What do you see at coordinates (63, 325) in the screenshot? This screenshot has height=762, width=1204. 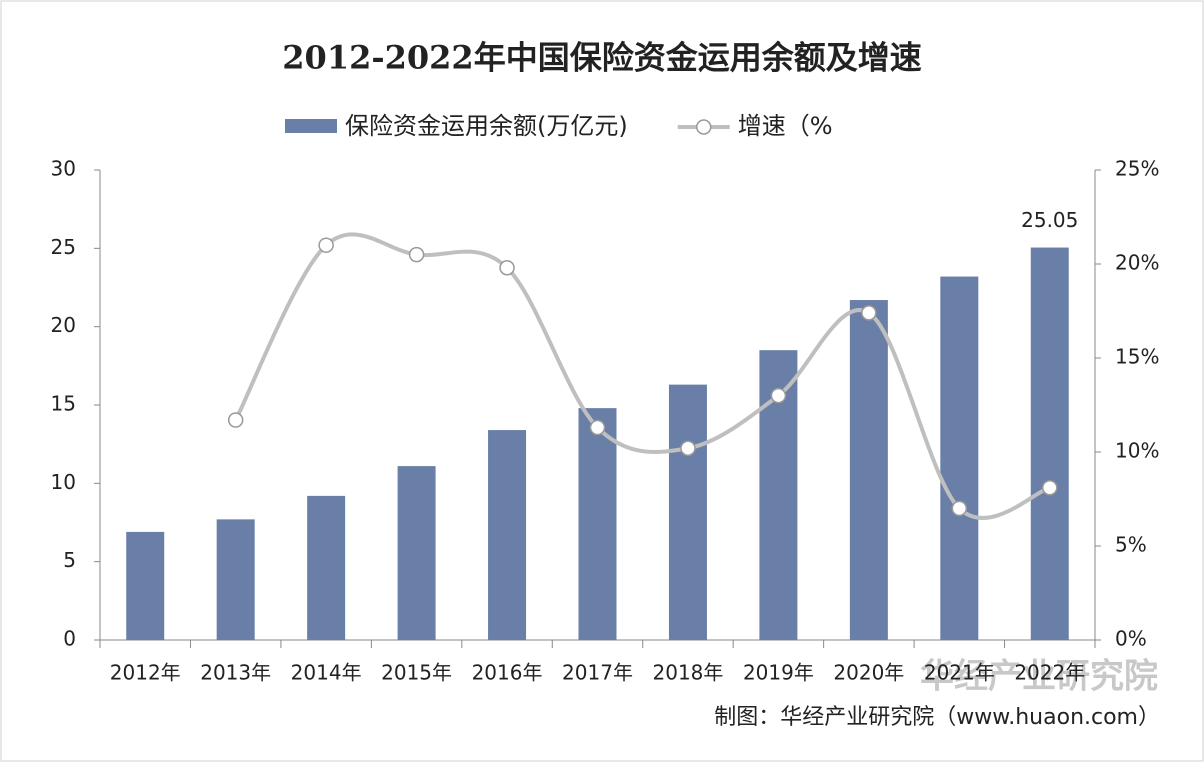 I see `y-tick-label: 20` at bounding box center [63, 325].